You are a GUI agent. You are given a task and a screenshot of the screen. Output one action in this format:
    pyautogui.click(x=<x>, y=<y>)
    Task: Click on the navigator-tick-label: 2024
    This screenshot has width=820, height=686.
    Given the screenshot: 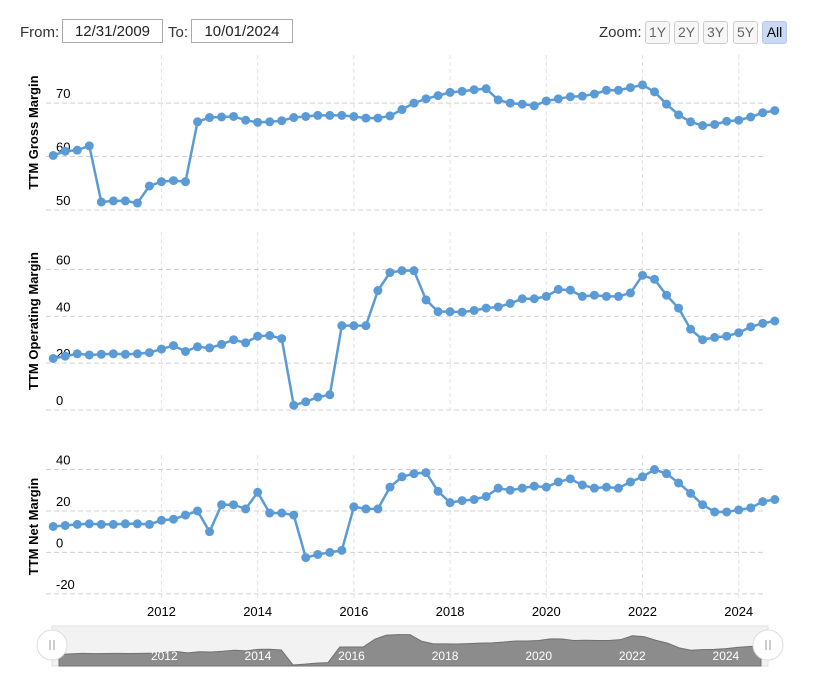 What is the action you would take?
    pyautogui.click(x=726, y=656)
    